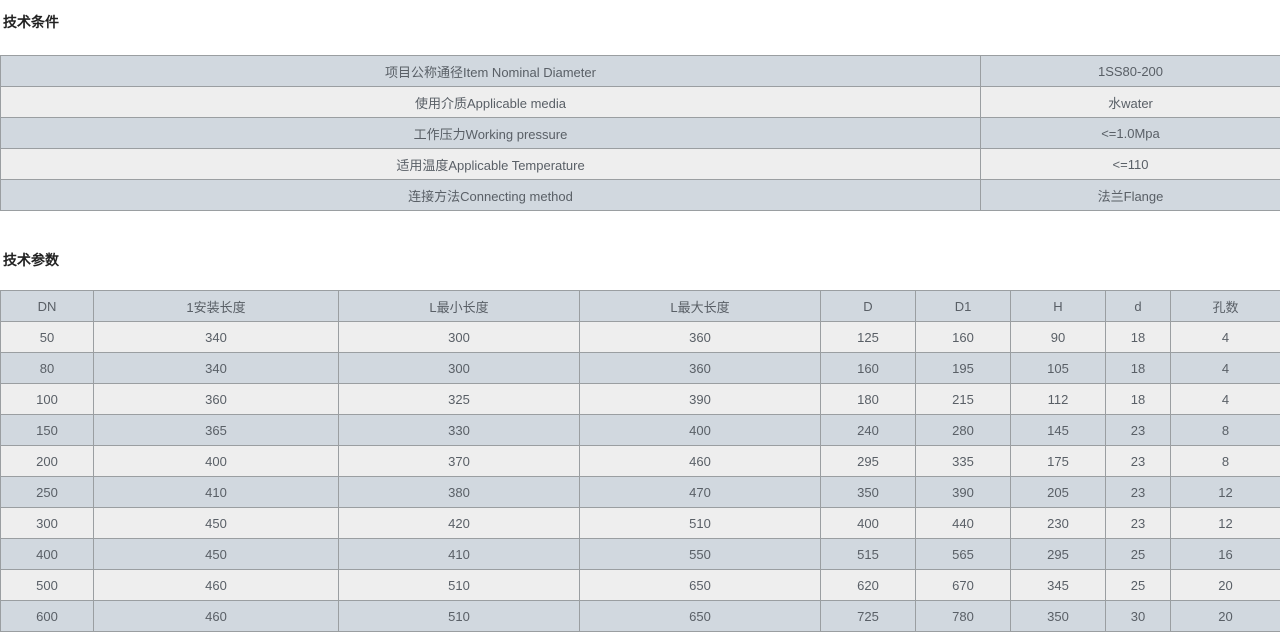 This screenshot has height=643, width=1280. What do you see at coordinates (1138, 616) in the screenshot?
I see `parameters-cell: 30` at bounding box center [1138, 616].